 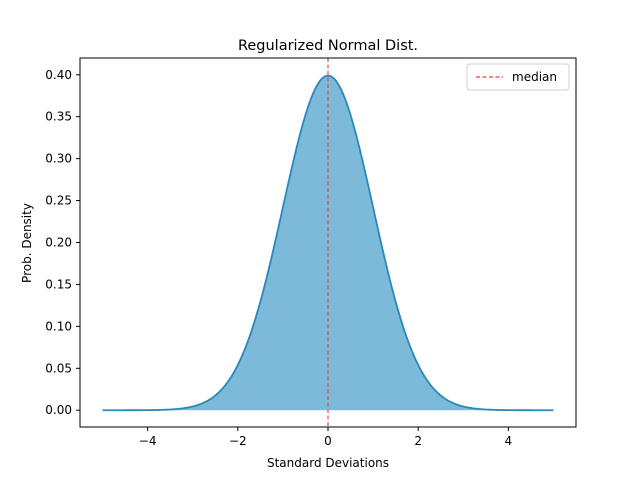 I want to click on y-tick-label: 0.40, so click(x=58, y=75).